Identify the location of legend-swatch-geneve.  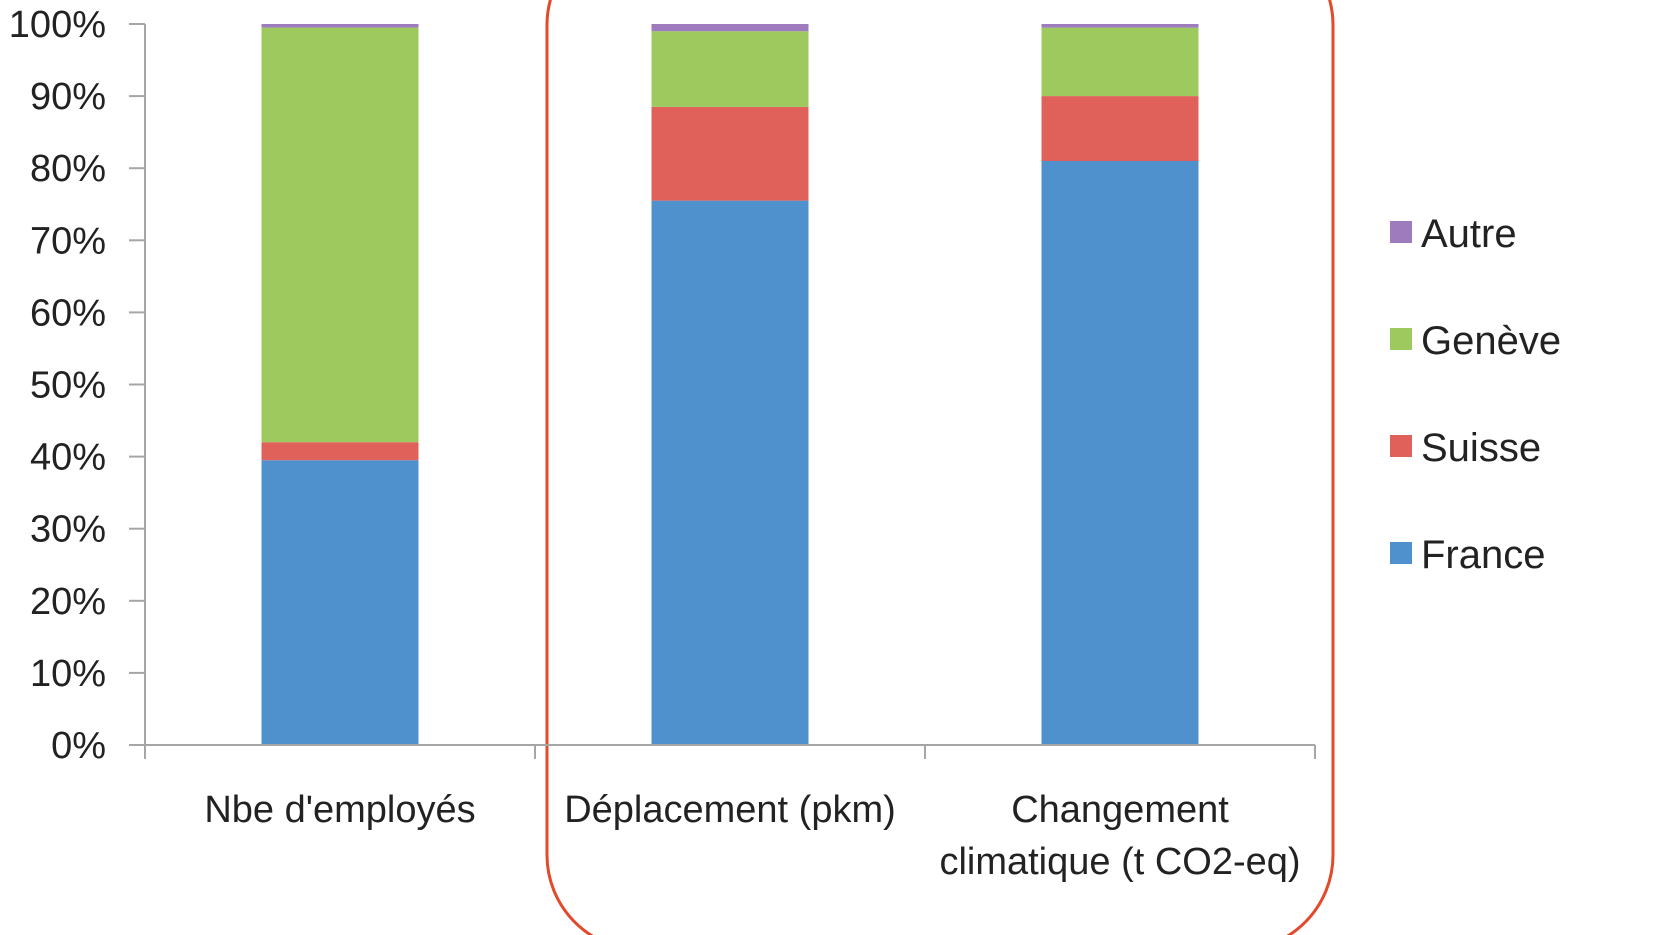
(1401, 339).